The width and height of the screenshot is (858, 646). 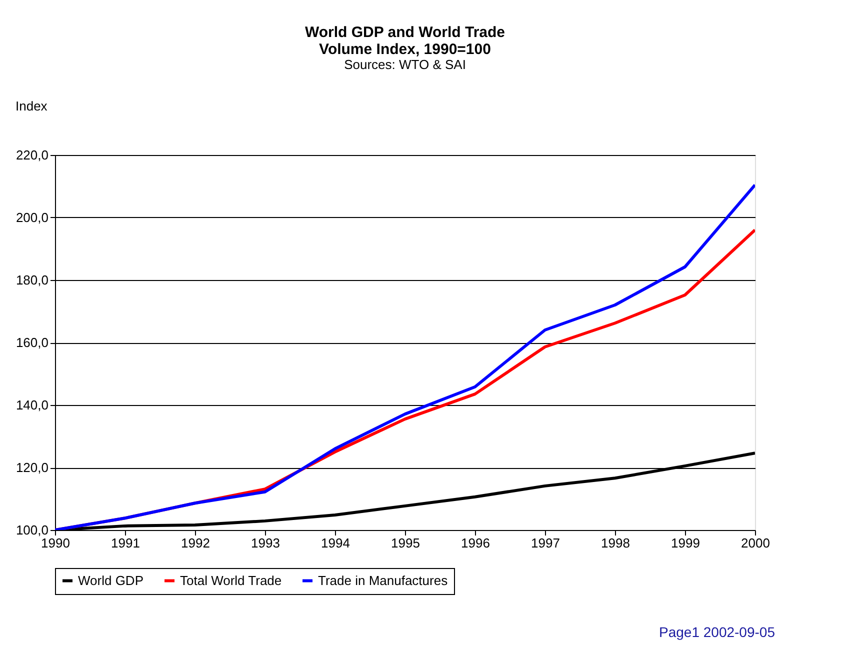 What do you see at coordinates (32, 106) in the screenshot?
I see `y-axis-title: Index` at bounding box center [32, 106].